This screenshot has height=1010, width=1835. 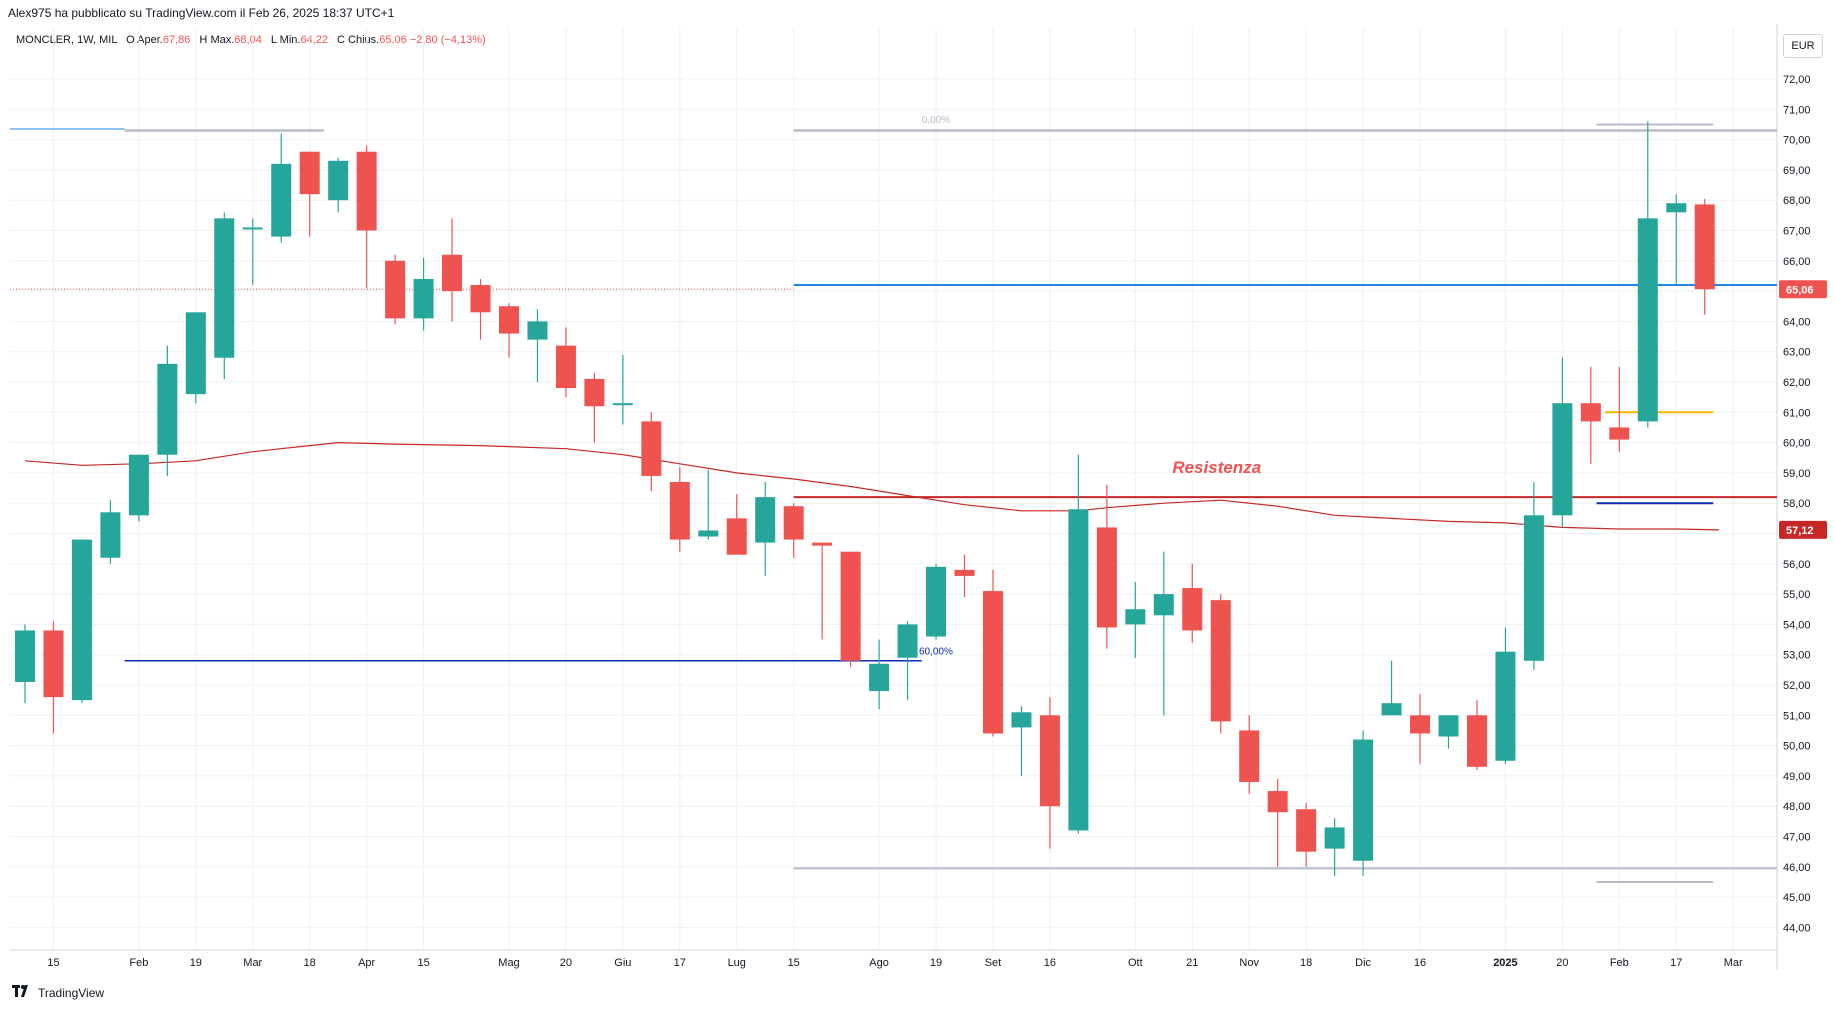 I want to click on high-h-label: H, so click(x=203, y=40).